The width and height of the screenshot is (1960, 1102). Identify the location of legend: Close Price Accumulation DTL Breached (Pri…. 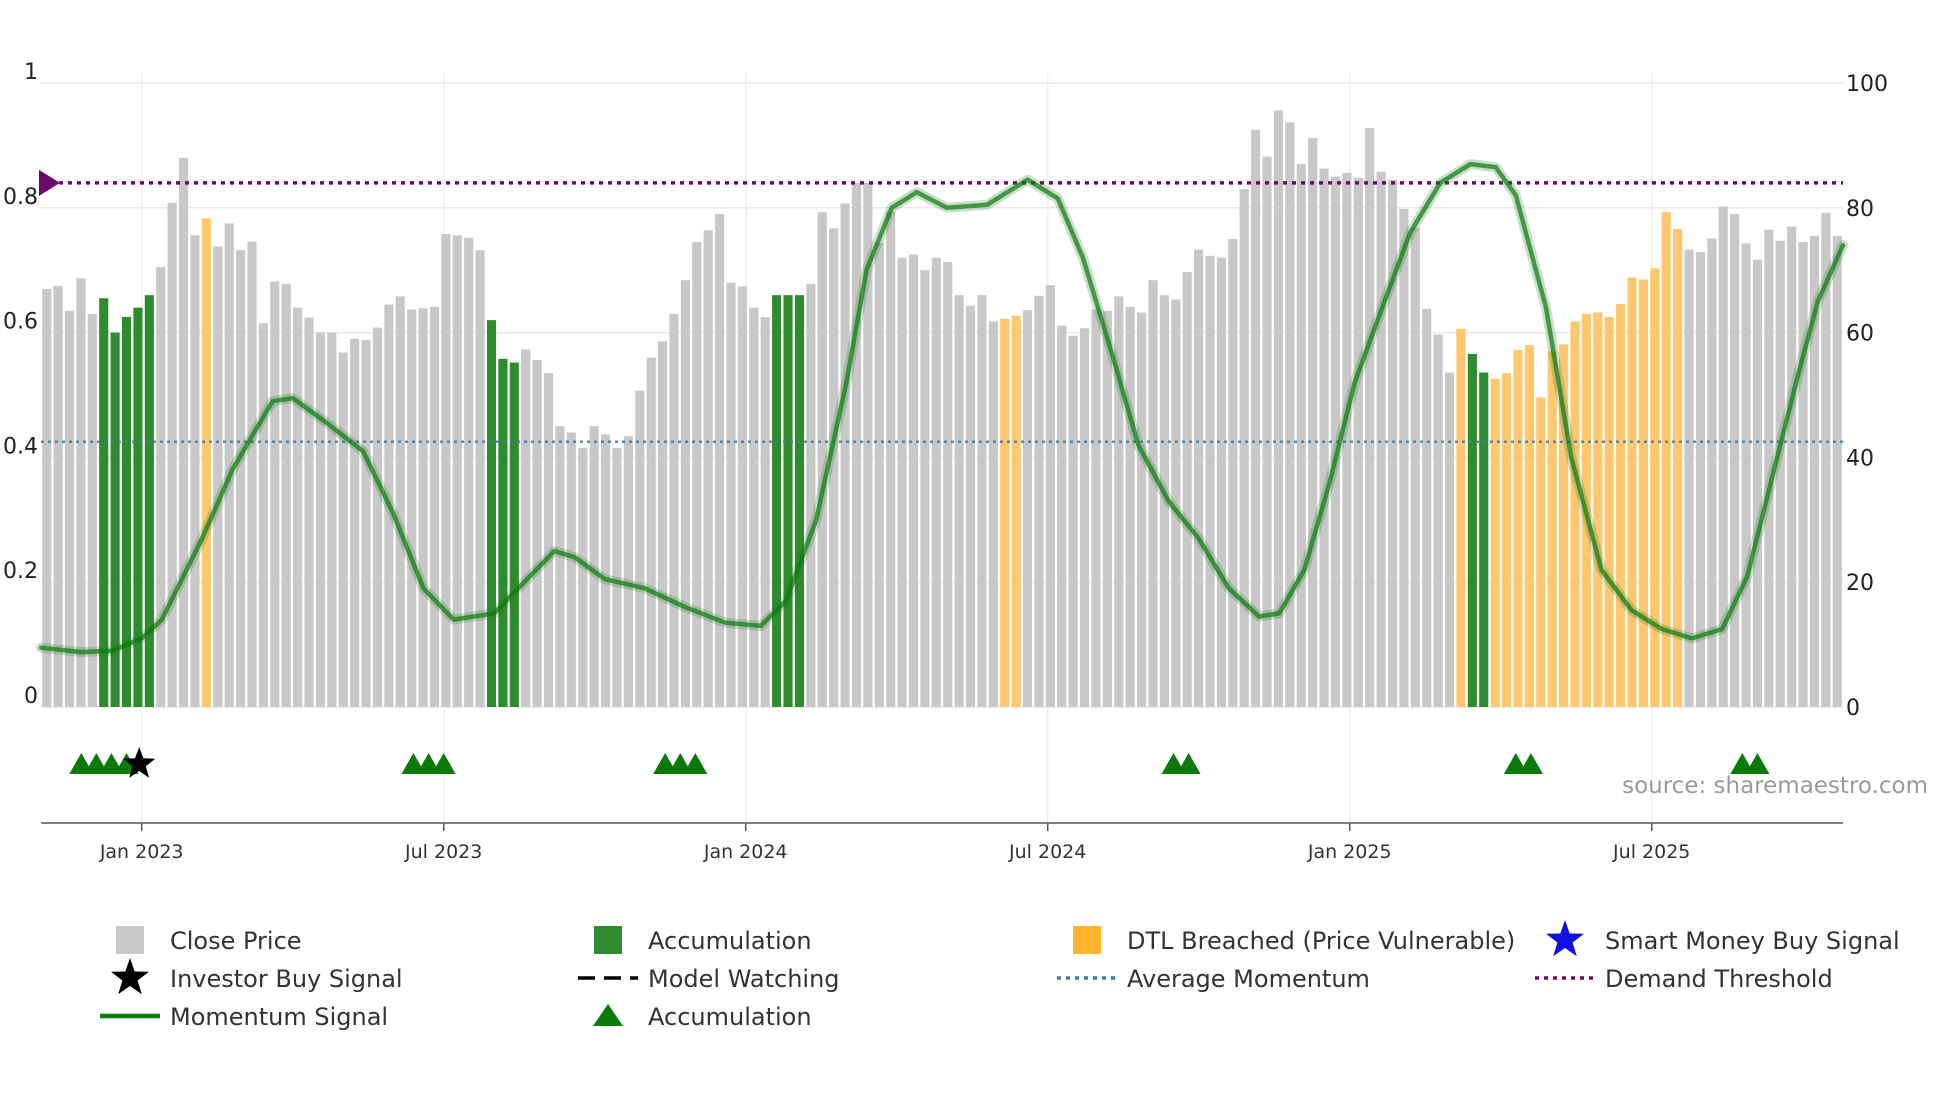
(1000, 975).